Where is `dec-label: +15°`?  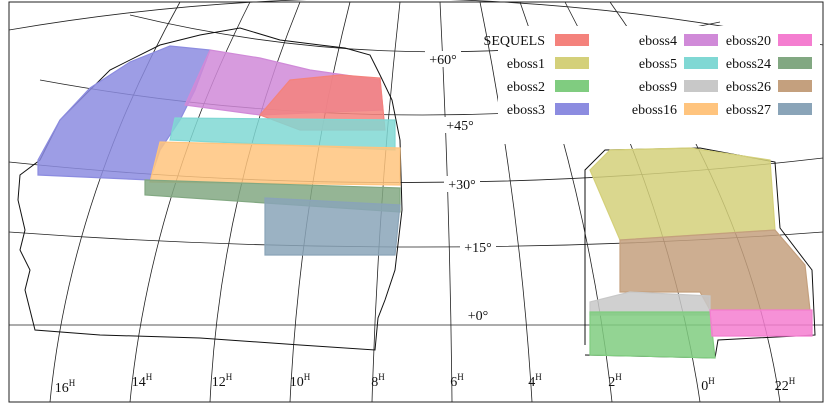 dec-label: +15° is located at coordinates (478, 248).